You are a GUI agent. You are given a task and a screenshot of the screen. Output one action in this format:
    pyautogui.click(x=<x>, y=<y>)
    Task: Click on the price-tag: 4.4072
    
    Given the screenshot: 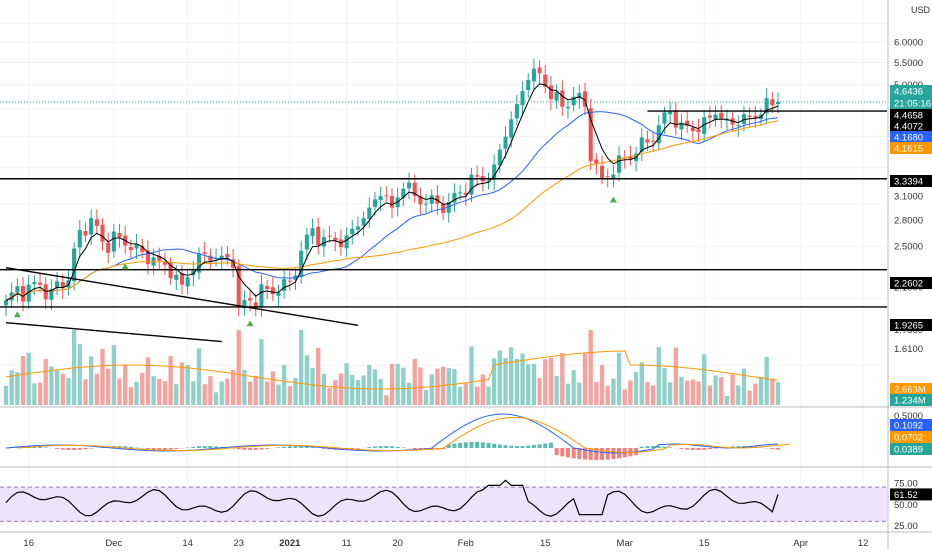 What is the action you would take?
    pyautogui.click(x=911, y=126)
    